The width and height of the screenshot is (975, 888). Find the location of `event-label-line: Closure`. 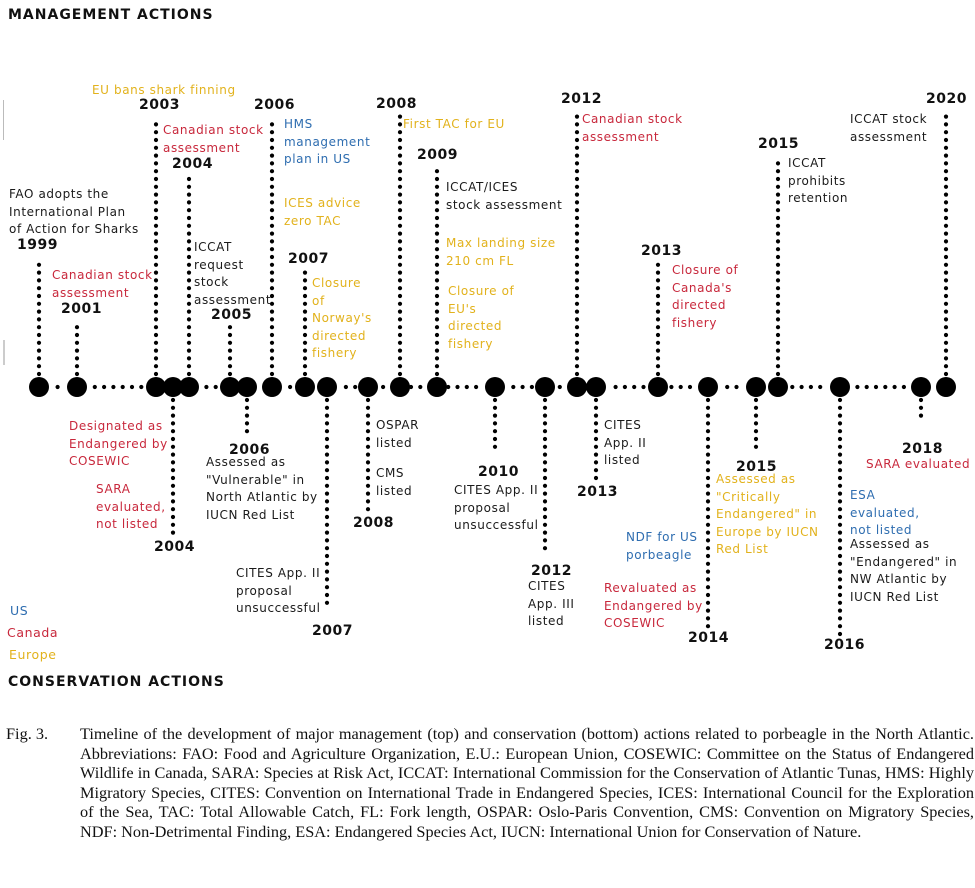

event-label-line: Closure is located at coordinates (337, 283).